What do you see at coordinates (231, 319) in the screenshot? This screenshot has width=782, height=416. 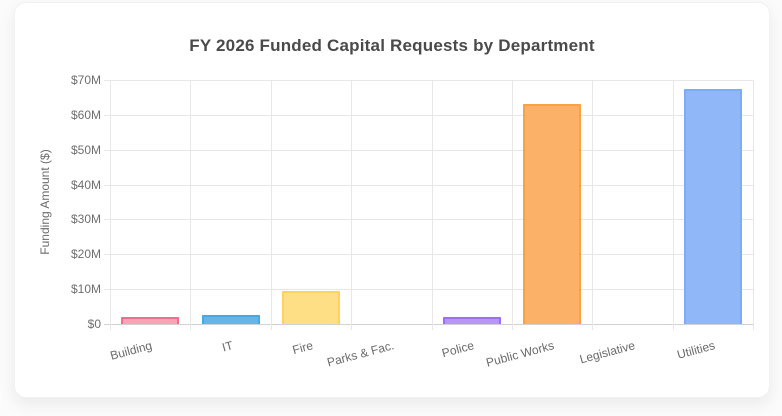 I see `bar-it` at bounding box center [231, 319].